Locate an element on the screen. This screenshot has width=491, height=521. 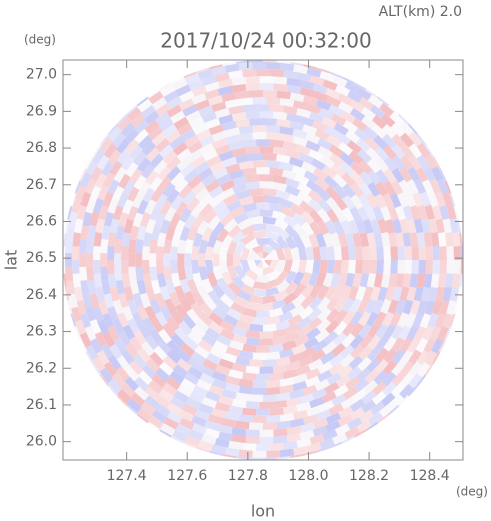
y-tick-label: 26.7 is located at coordinates (41, 185).